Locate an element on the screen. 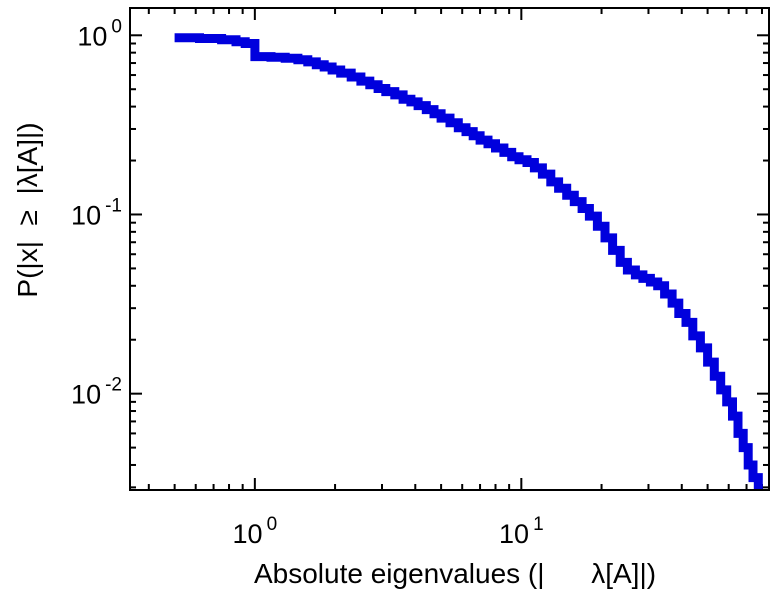 Image resolution: width=775 pixels, height=600 pixels. y-tick-label: 10 -2 is located at coordinates (96, 392).